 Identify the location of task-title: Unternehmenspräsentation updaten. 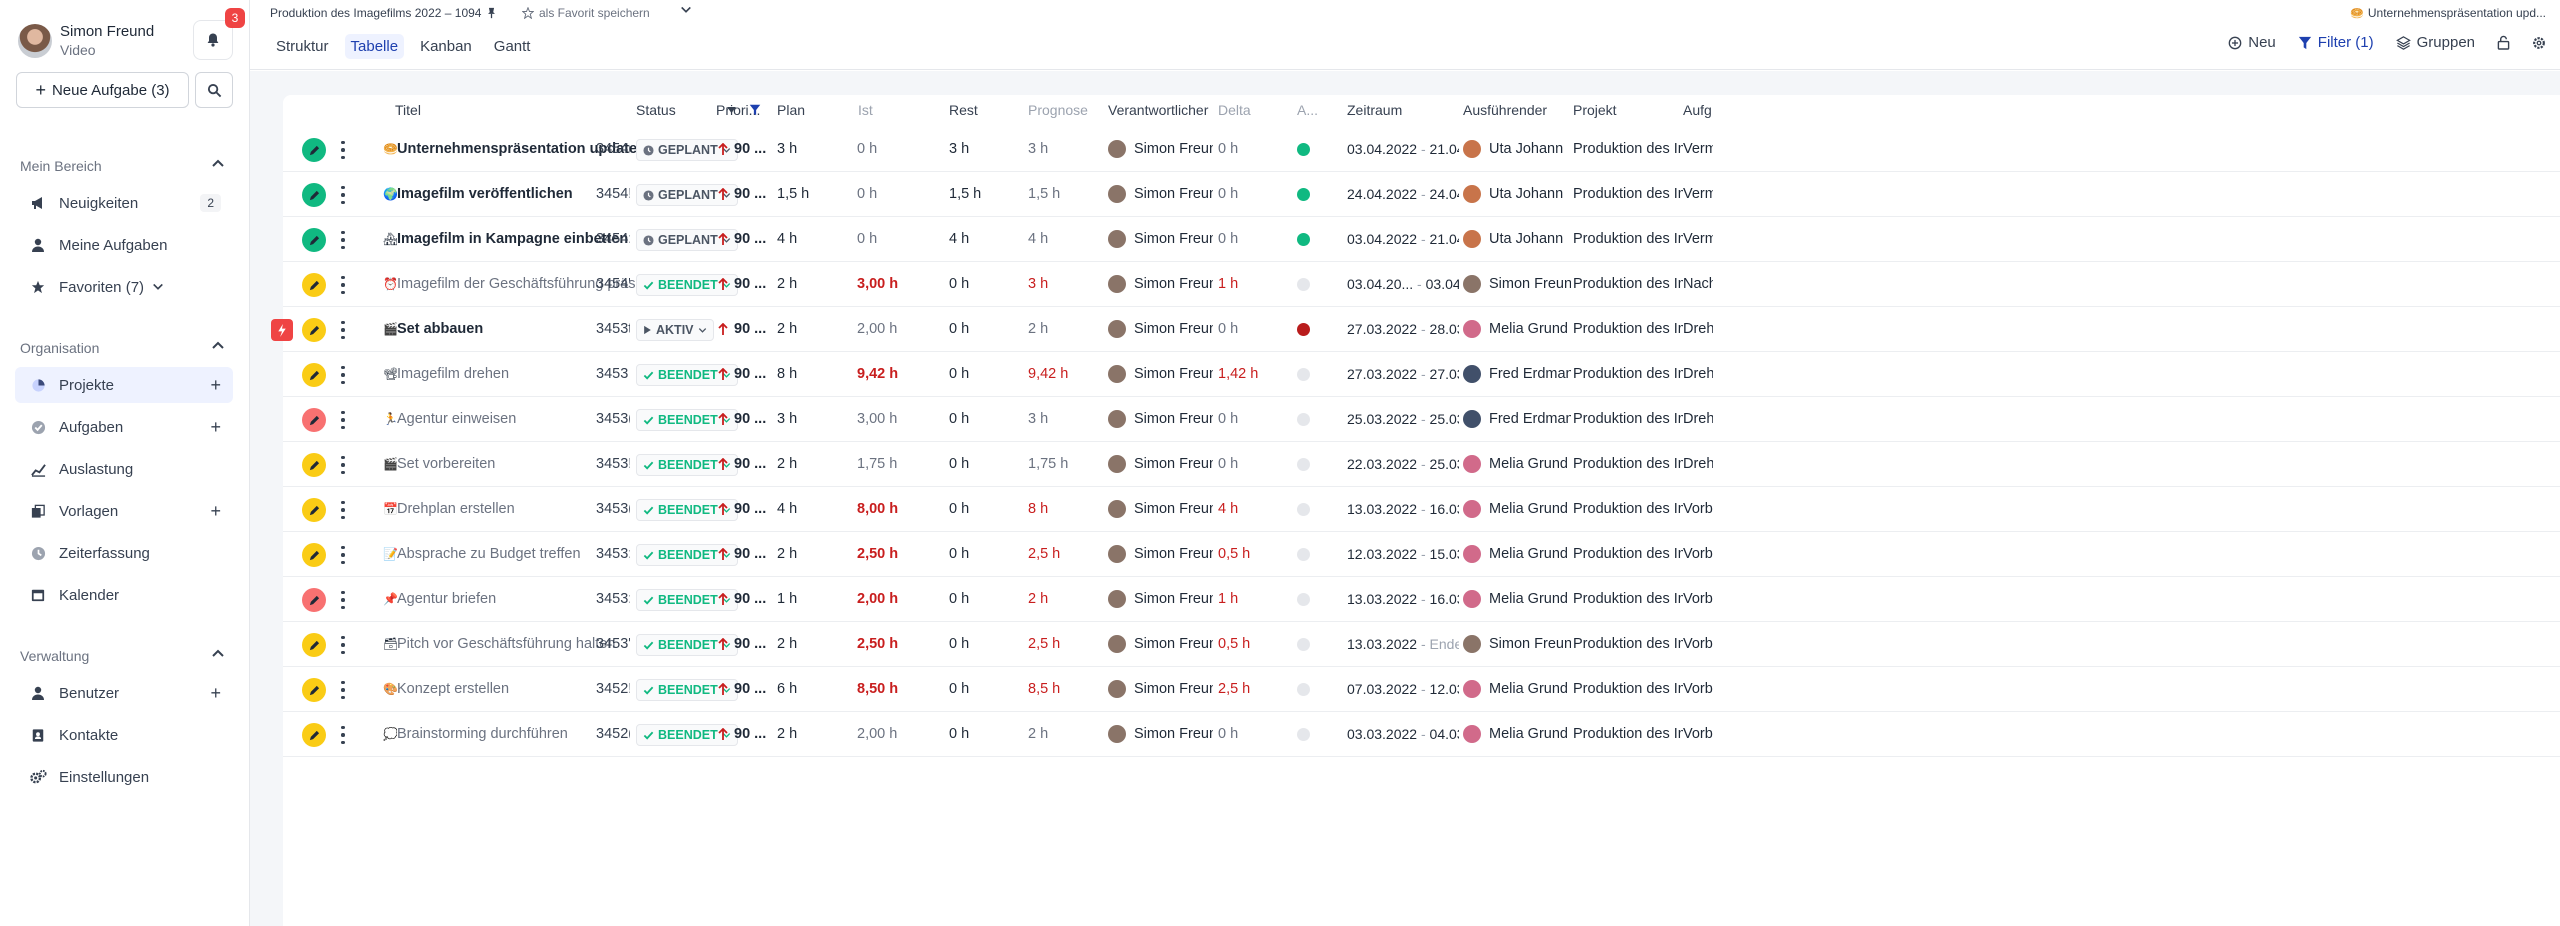
(521, 149).